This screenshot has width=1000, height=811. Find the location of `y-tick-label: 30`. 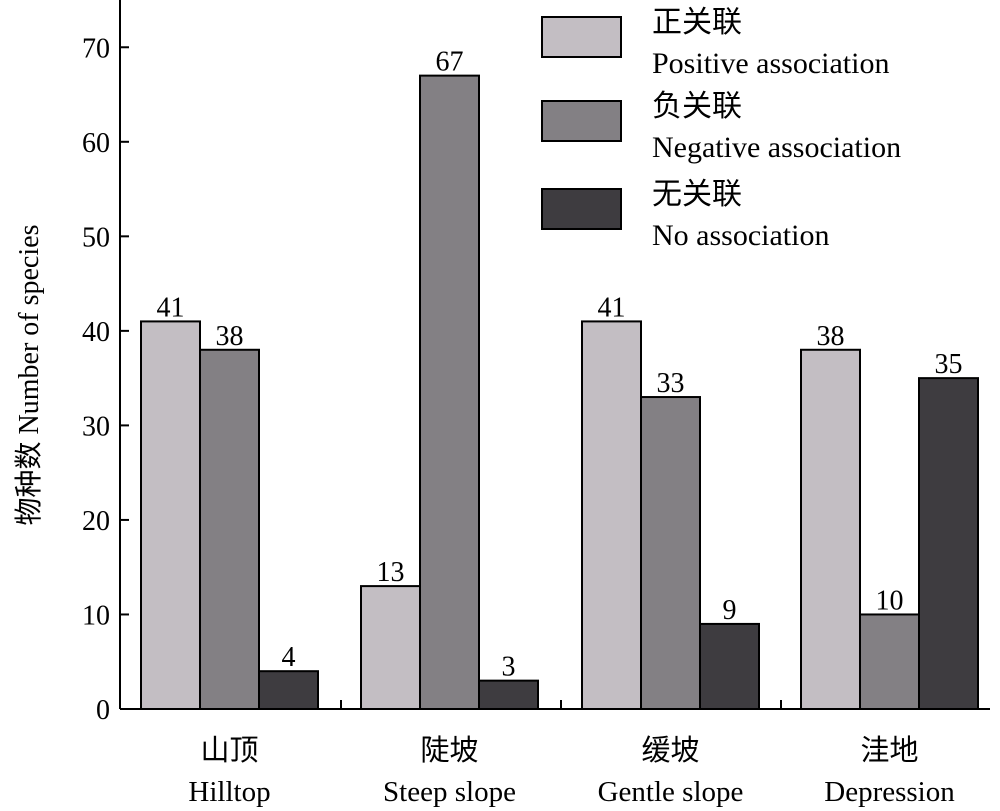

y-tick-label: 30 is located at coordinates (96, 426).